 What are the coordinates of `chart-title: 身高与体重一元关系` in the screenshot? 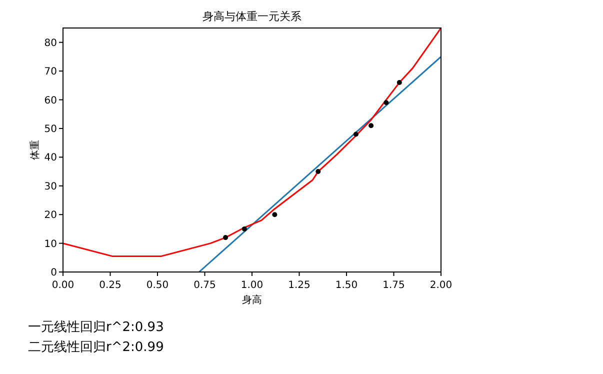 It's located at (252, 16).